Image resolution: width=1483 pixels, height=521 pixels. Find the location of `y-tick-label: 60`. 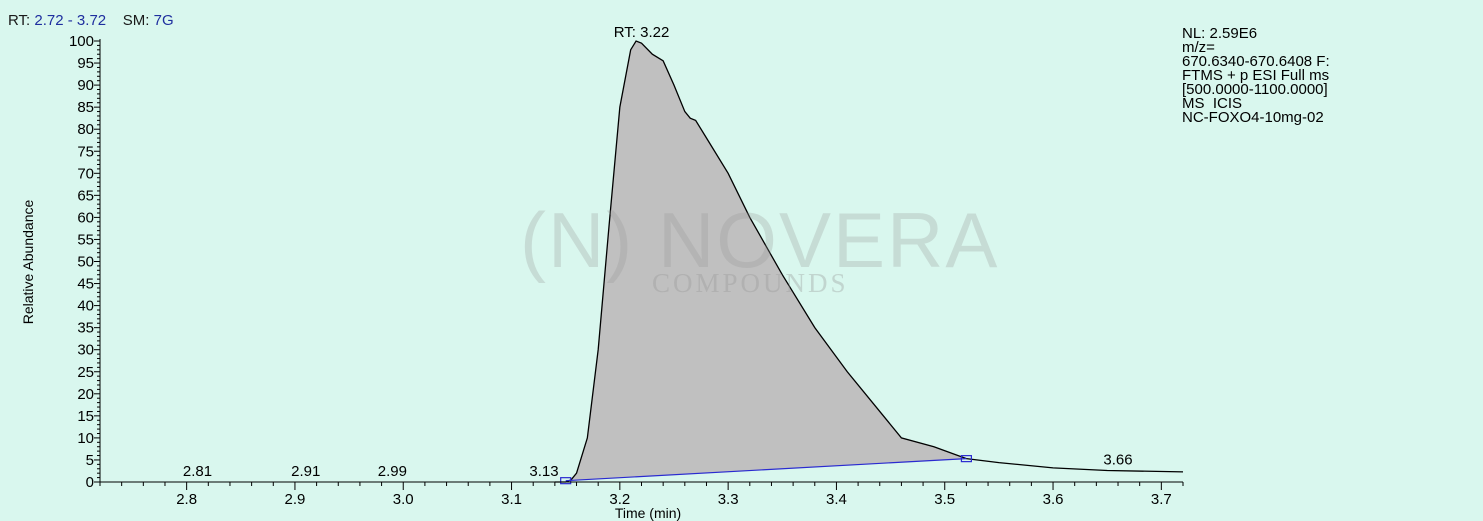

y-tick-label: 60 is located at coordinates (85, 217).